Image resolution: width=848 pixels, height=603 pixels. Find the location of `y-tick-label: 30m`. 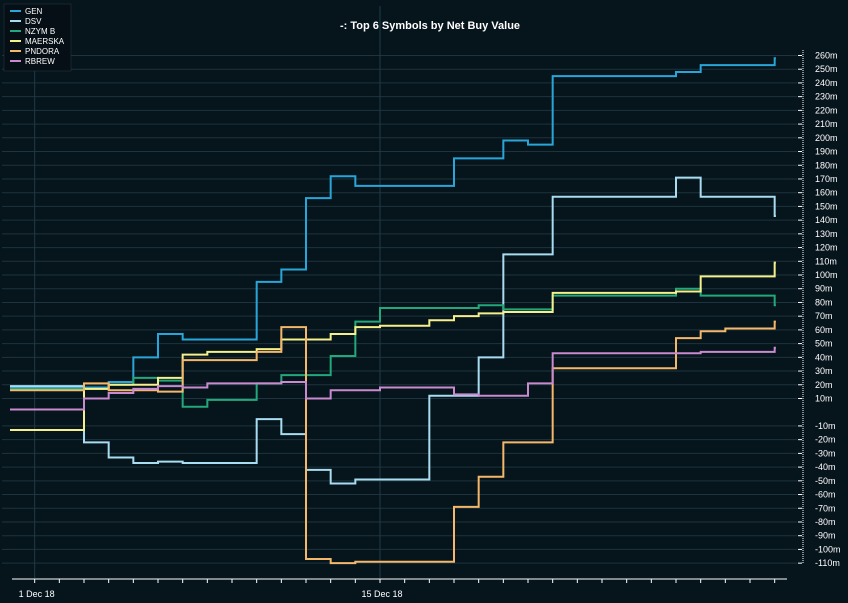

y-tick-label: 30m is located at coordinates (824, 371).